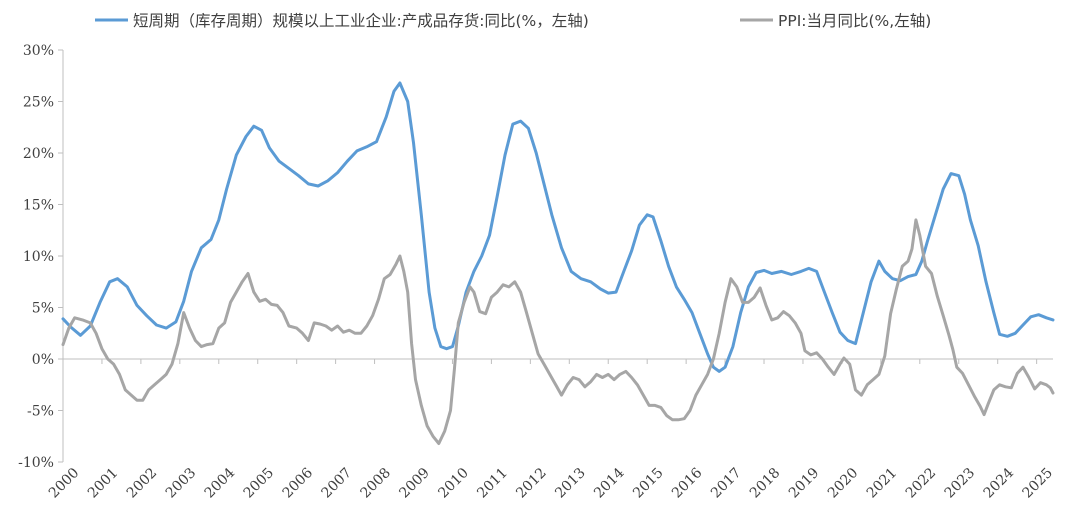 Image resolution: width=1080 pixels, height=522 pixels. I want to click on x-tick-label: 2002, so click(142, 483).